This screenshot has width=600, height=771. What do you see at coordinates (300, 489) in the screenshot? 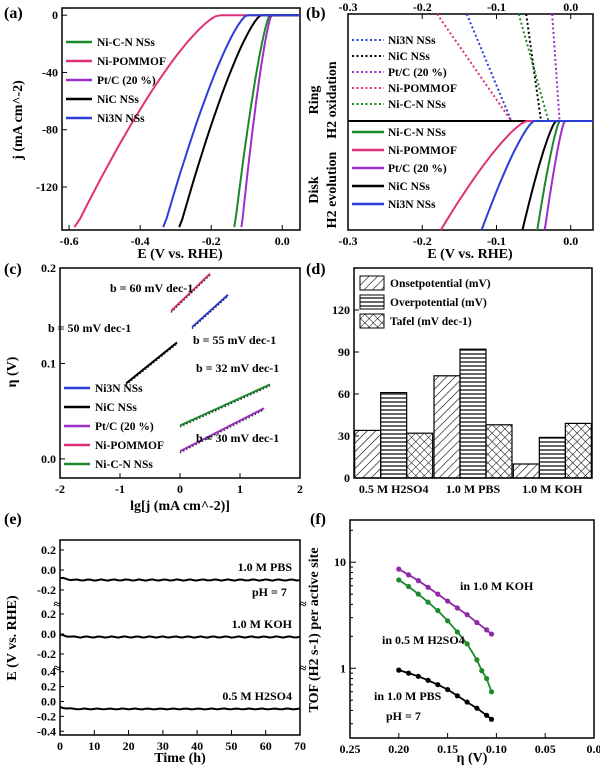
I see `c-xtick-label: 2` at bounding box center [300, 489].